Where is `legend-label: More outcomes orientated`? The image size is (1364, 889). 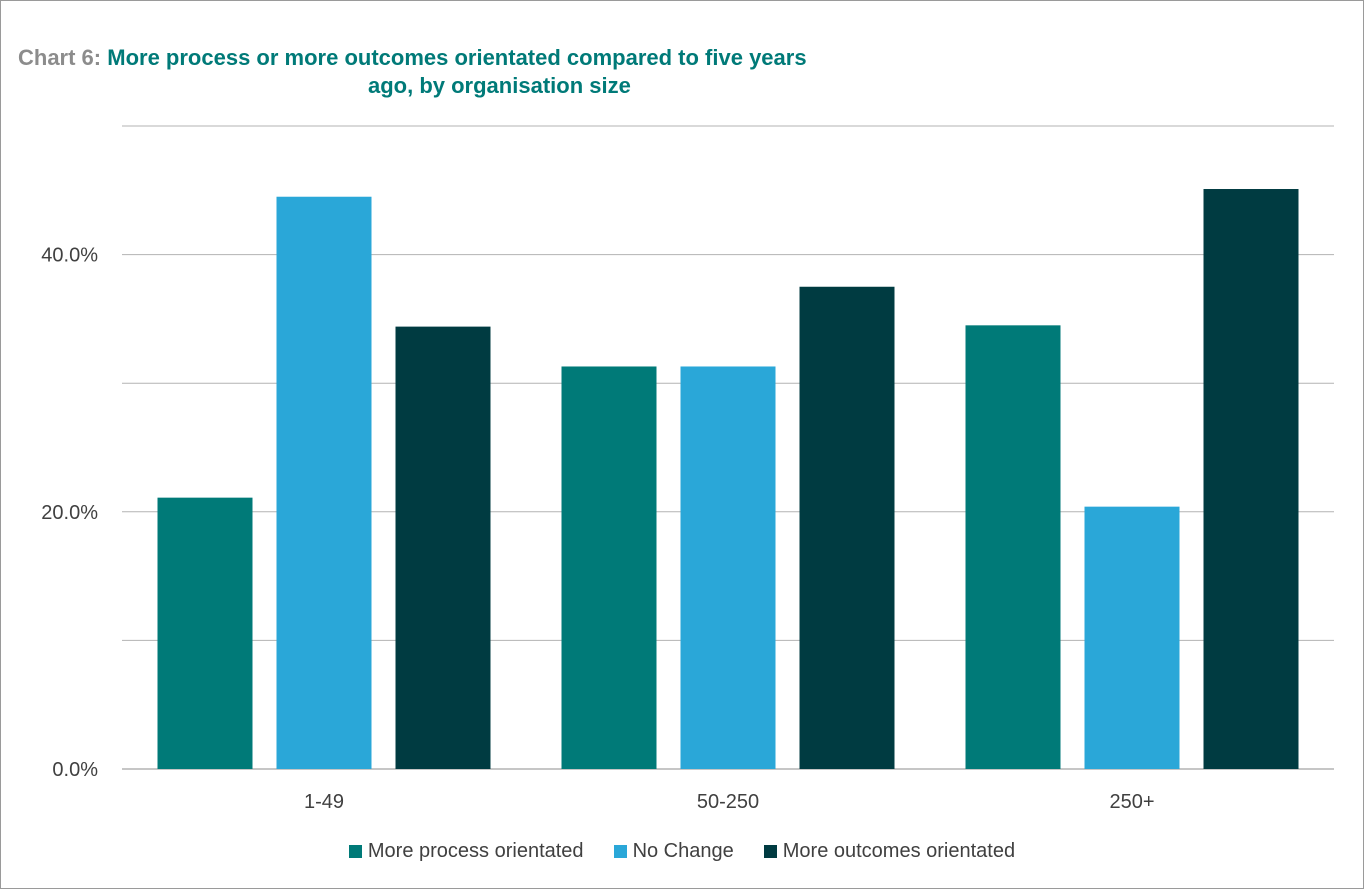
legend-label: More outcomes orientated is located at coordinates (899, 851).